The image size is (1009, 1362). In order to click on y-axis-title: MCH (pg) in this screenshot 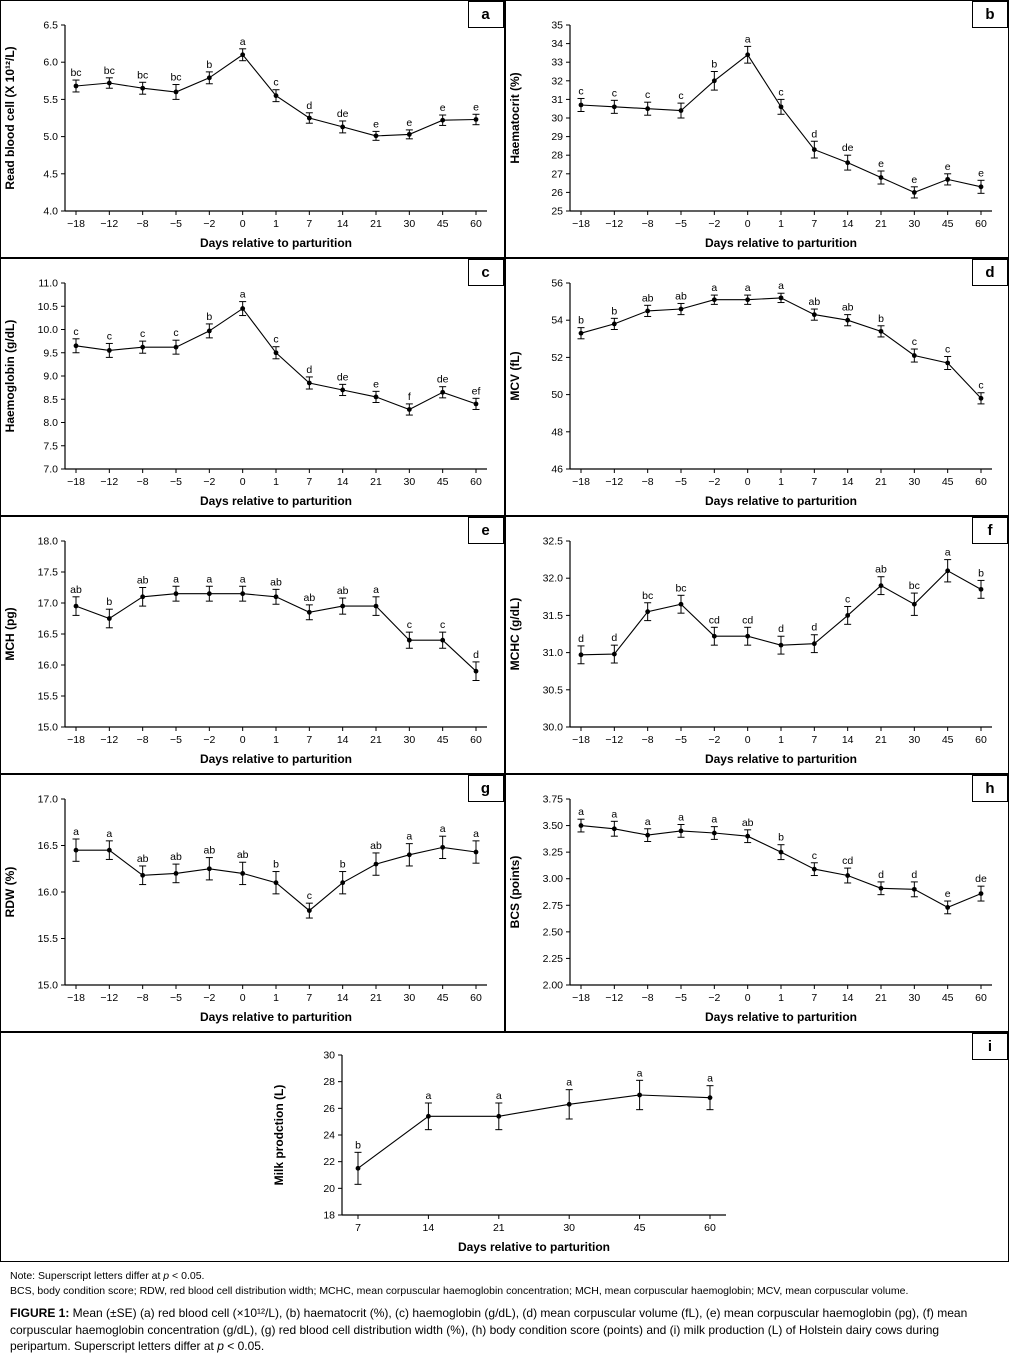, I will do `click(10, 633)`.